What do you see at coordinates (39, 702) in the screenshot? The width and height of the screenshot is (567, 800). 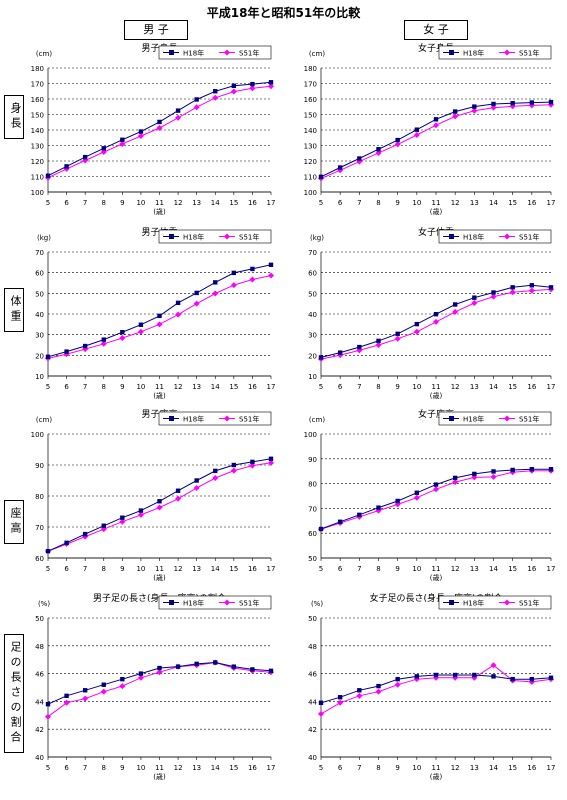 I see `y-tick-label: 44` at bounding box center [39, 702].